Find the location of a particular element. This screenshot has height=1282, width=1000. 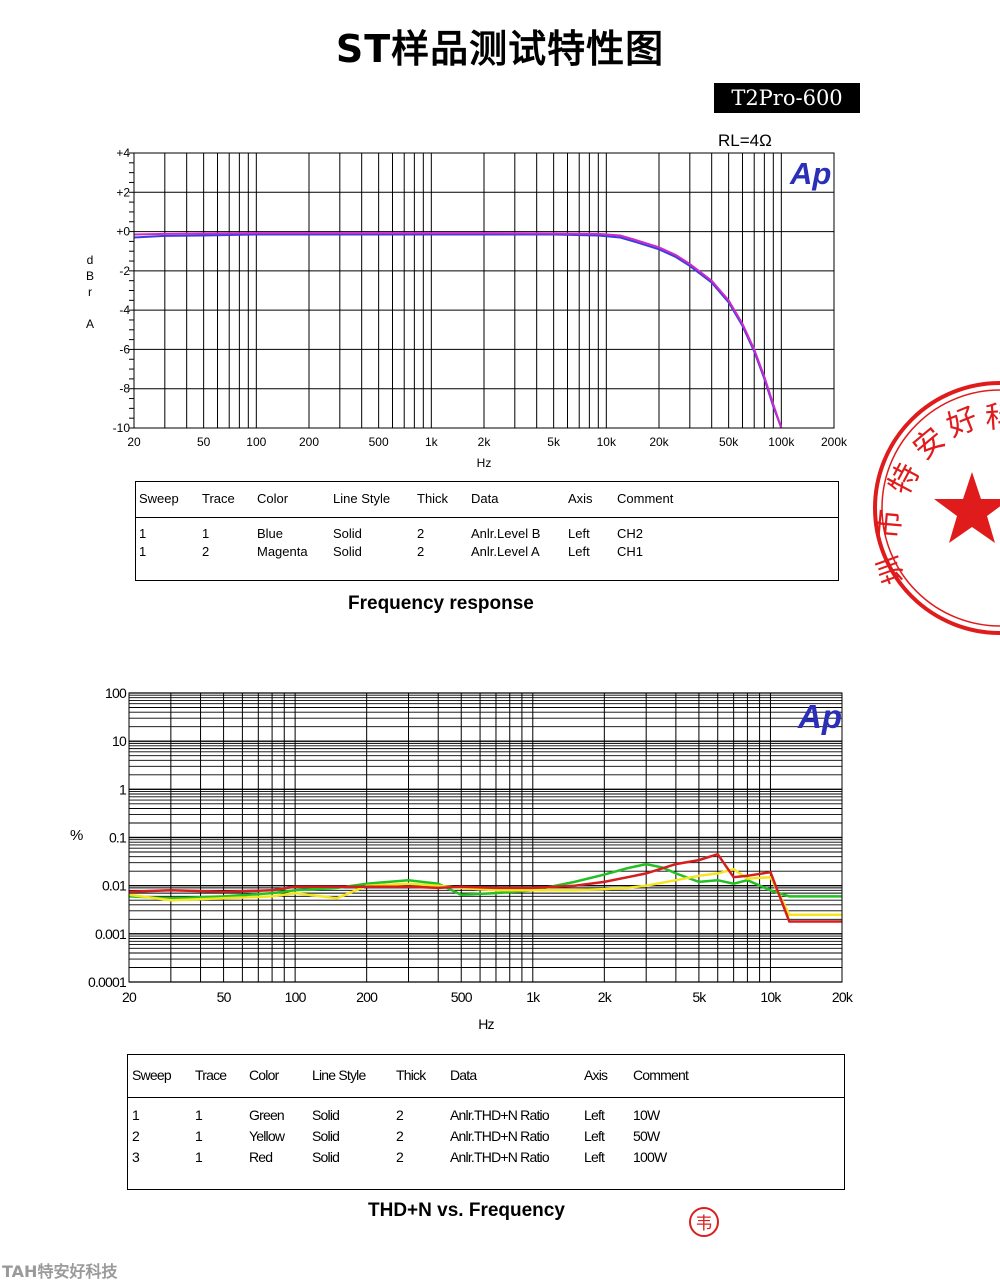

thd-x-tick-label: 5k is located at coordinates (699, 997).